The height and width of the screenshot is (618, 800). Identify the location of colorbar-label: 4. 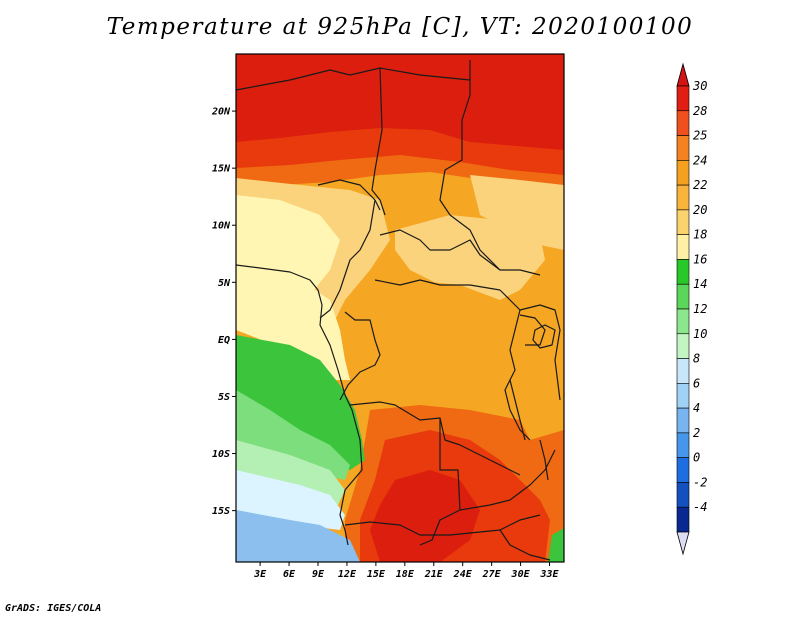
(696, 408).